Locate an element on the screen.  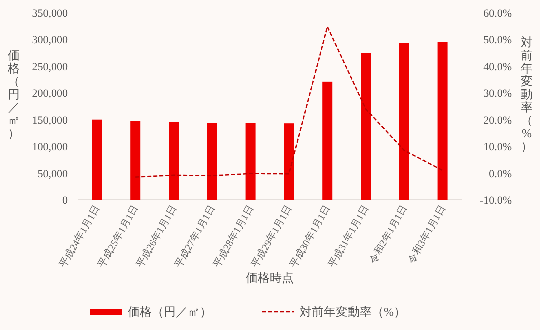
y-tick-label: 250,000 is located at coordinates (50, 67).